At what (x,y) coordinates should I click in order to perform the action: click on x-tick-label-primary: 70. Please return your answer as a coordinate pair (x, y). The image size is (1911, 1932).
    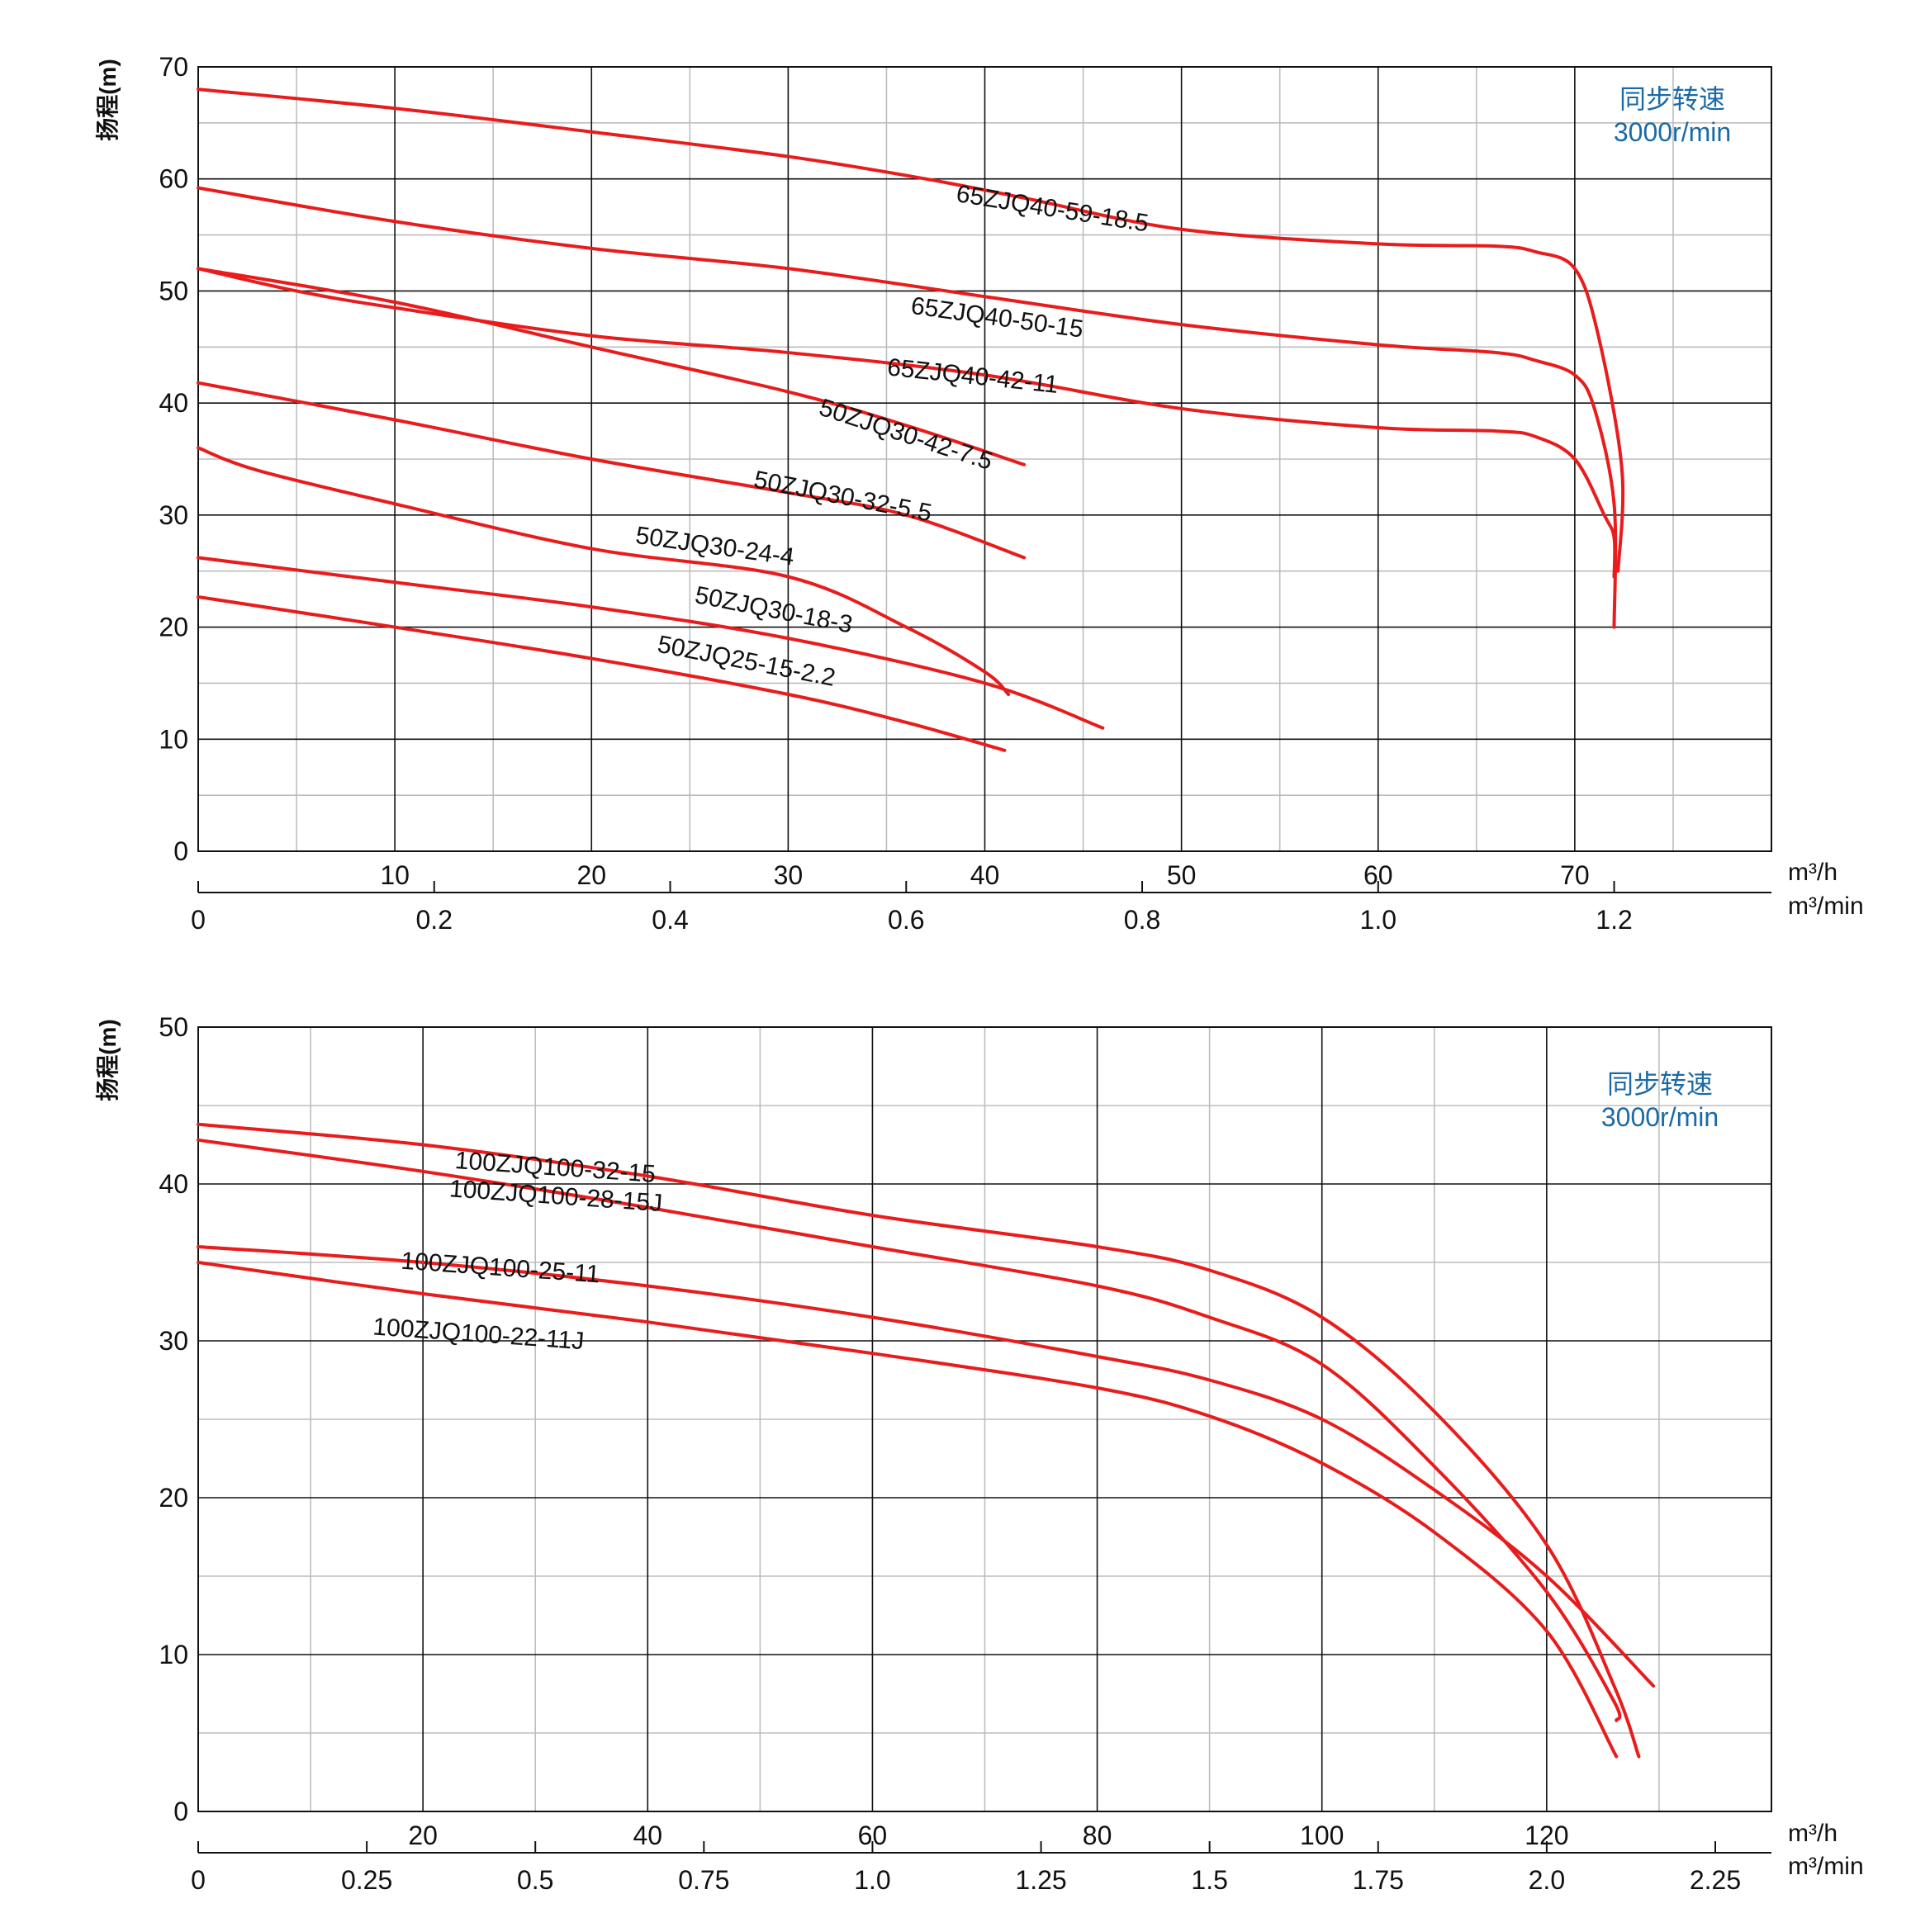
    Looking at the image, I should click on (1575, 875).